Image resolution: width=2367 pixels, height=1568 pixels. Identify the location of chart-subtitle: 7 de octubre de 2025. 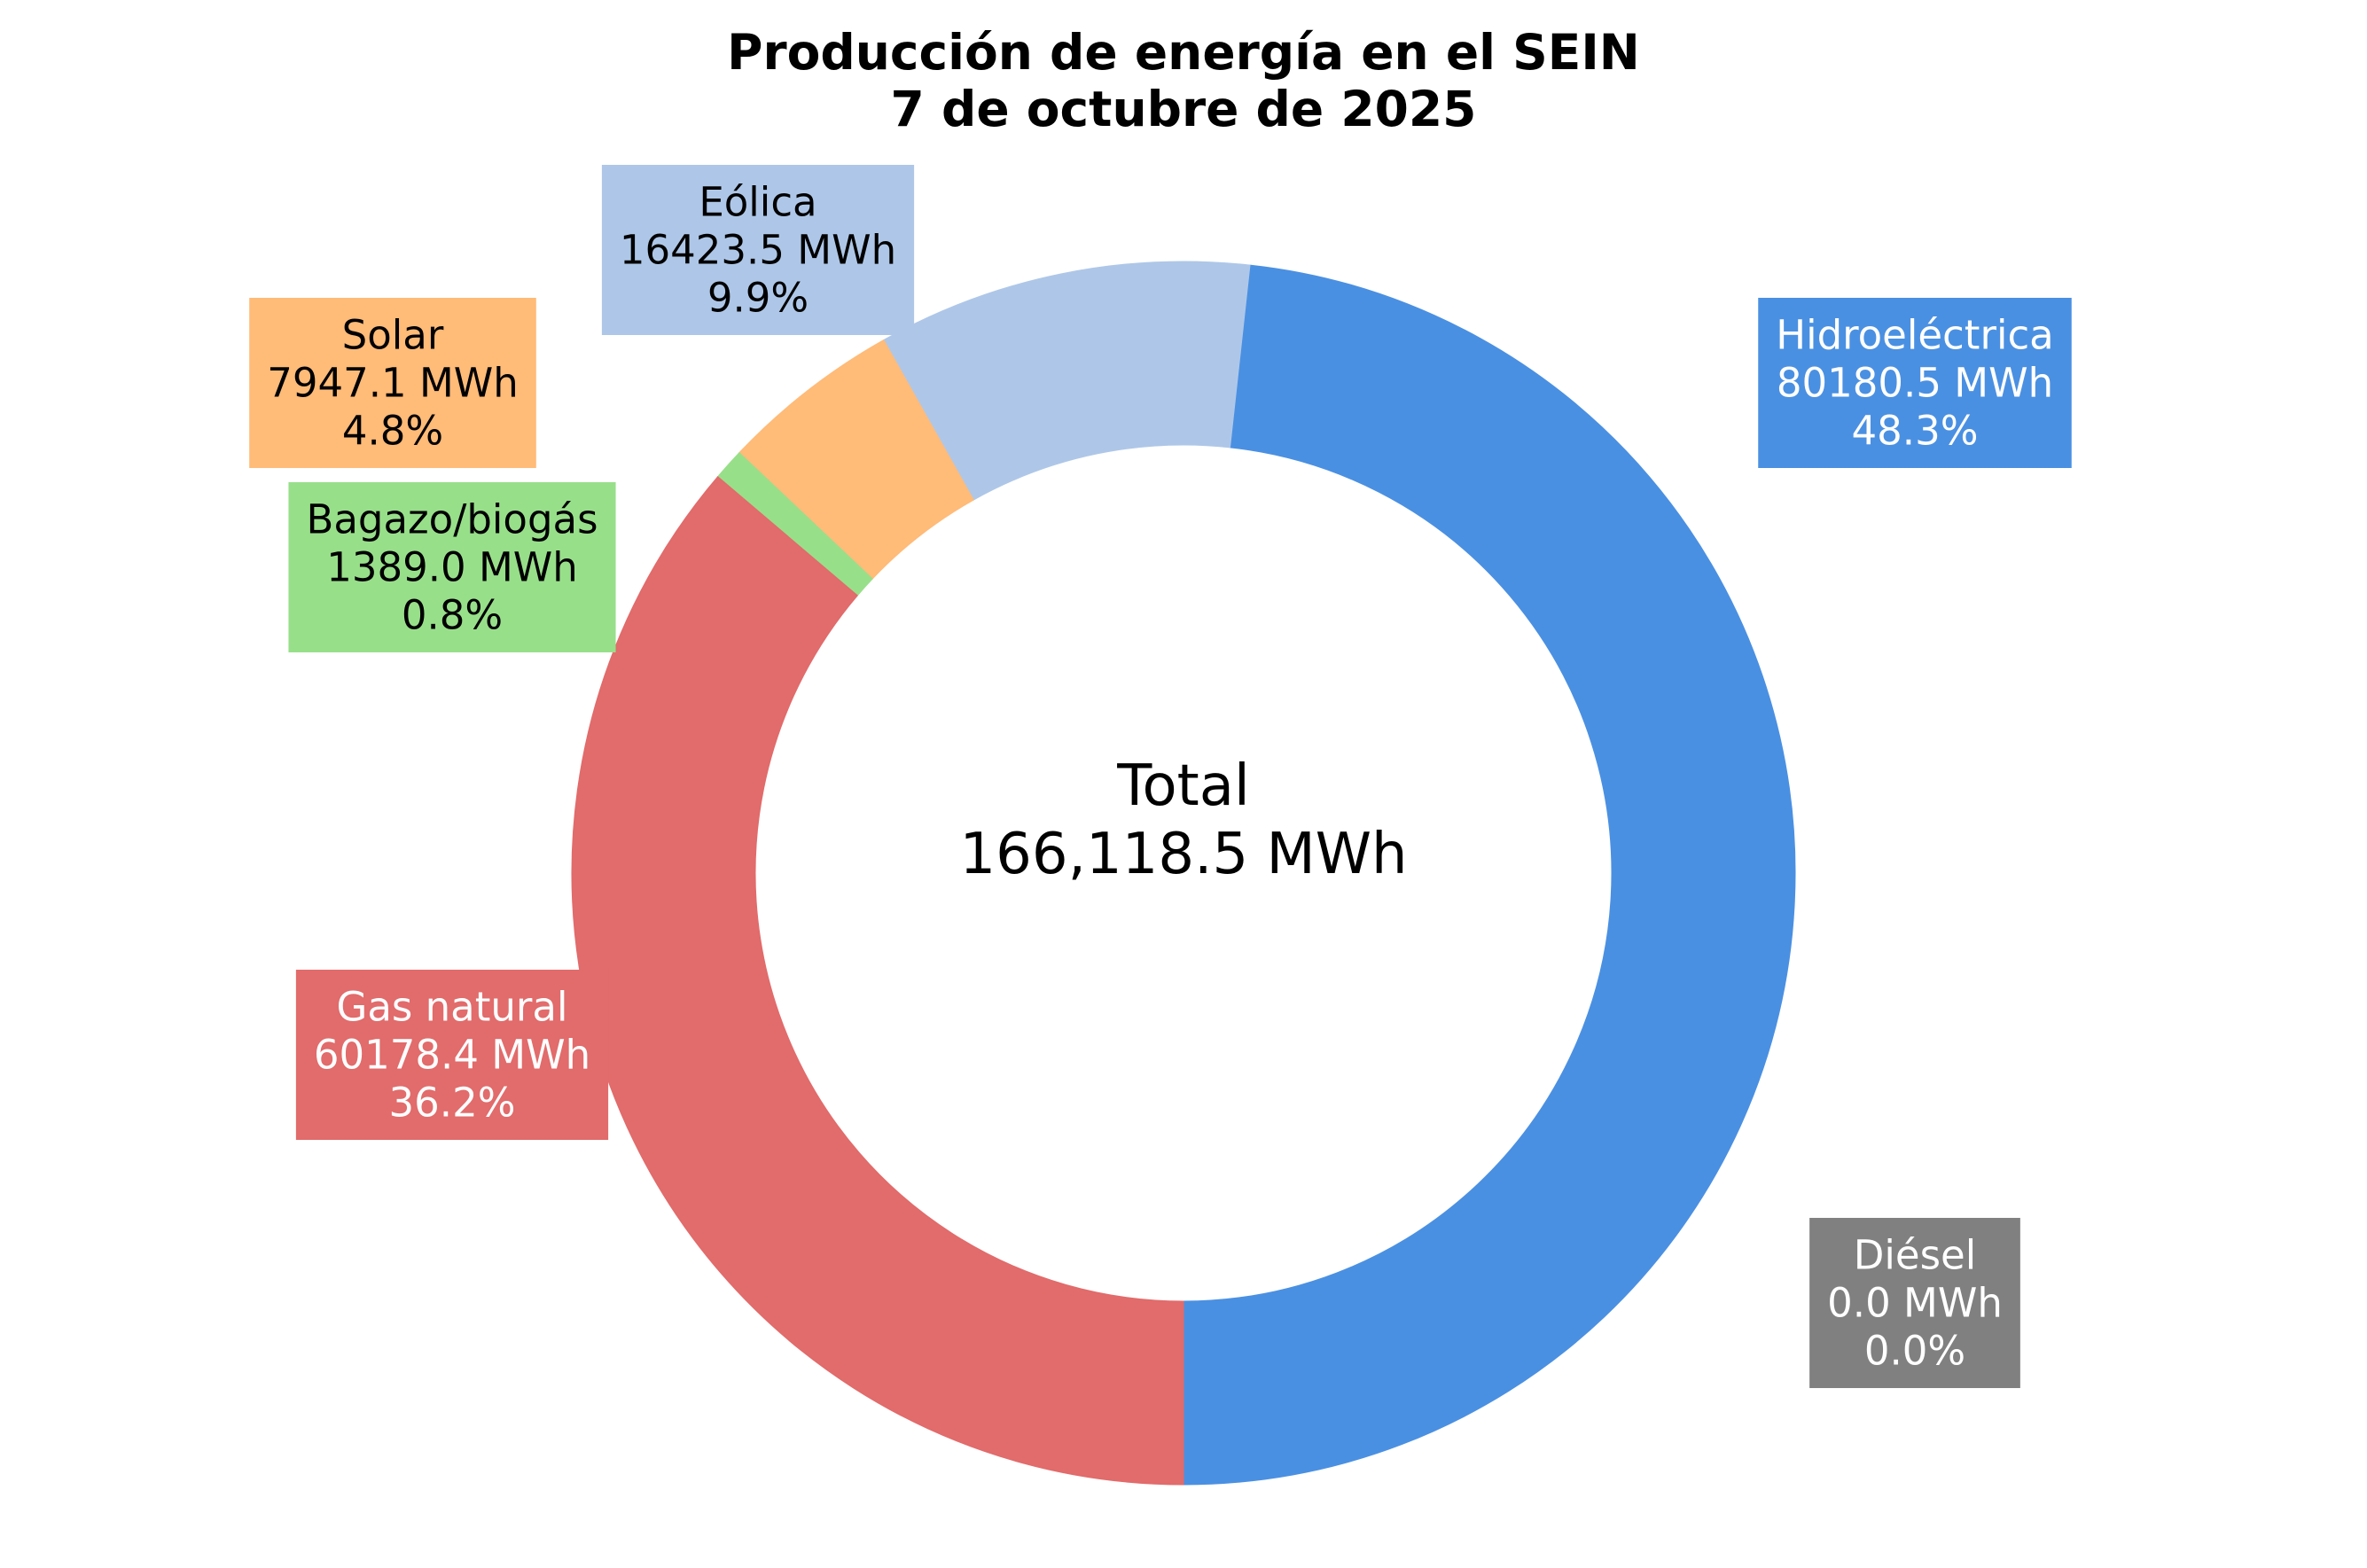
(1184, 109).